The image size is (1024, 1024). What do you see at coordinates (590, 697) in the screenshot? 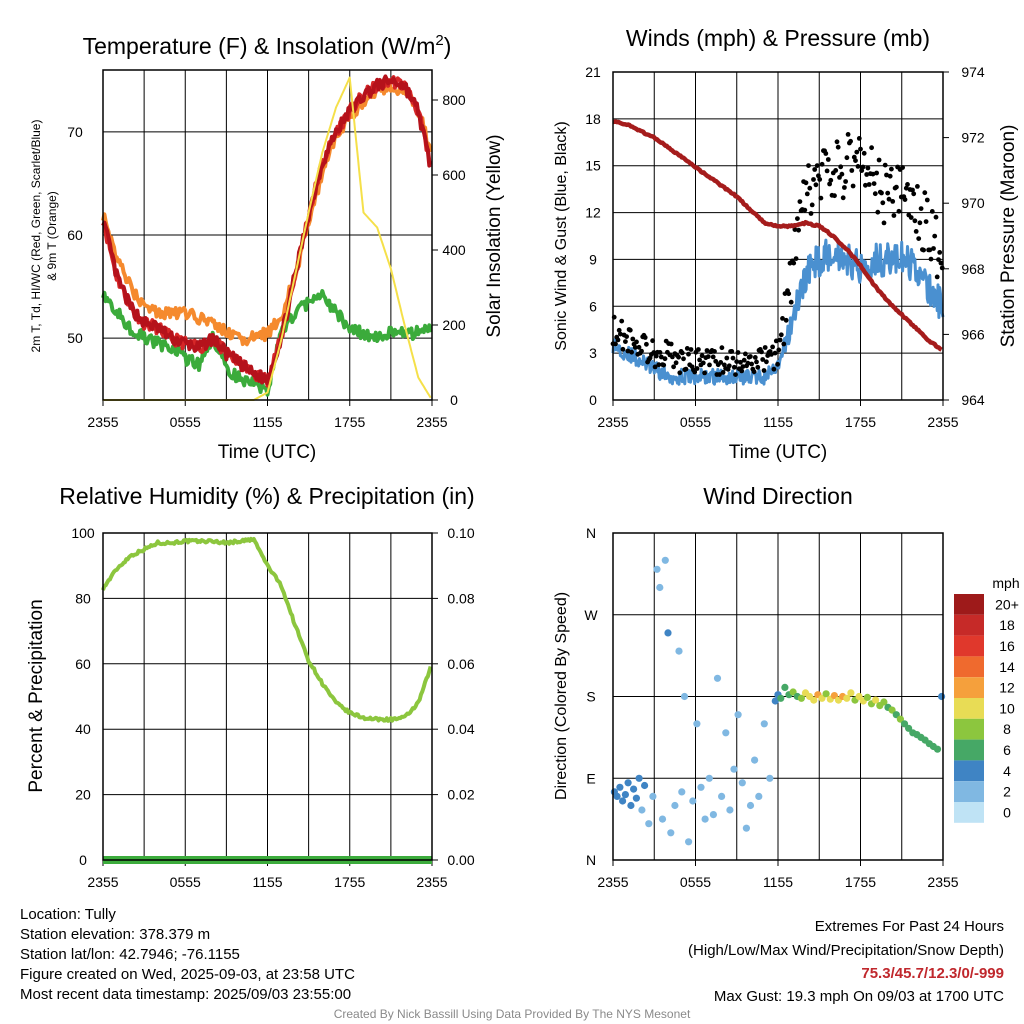
I see `direction-tick-label: S` at bounding box center [590, 697].